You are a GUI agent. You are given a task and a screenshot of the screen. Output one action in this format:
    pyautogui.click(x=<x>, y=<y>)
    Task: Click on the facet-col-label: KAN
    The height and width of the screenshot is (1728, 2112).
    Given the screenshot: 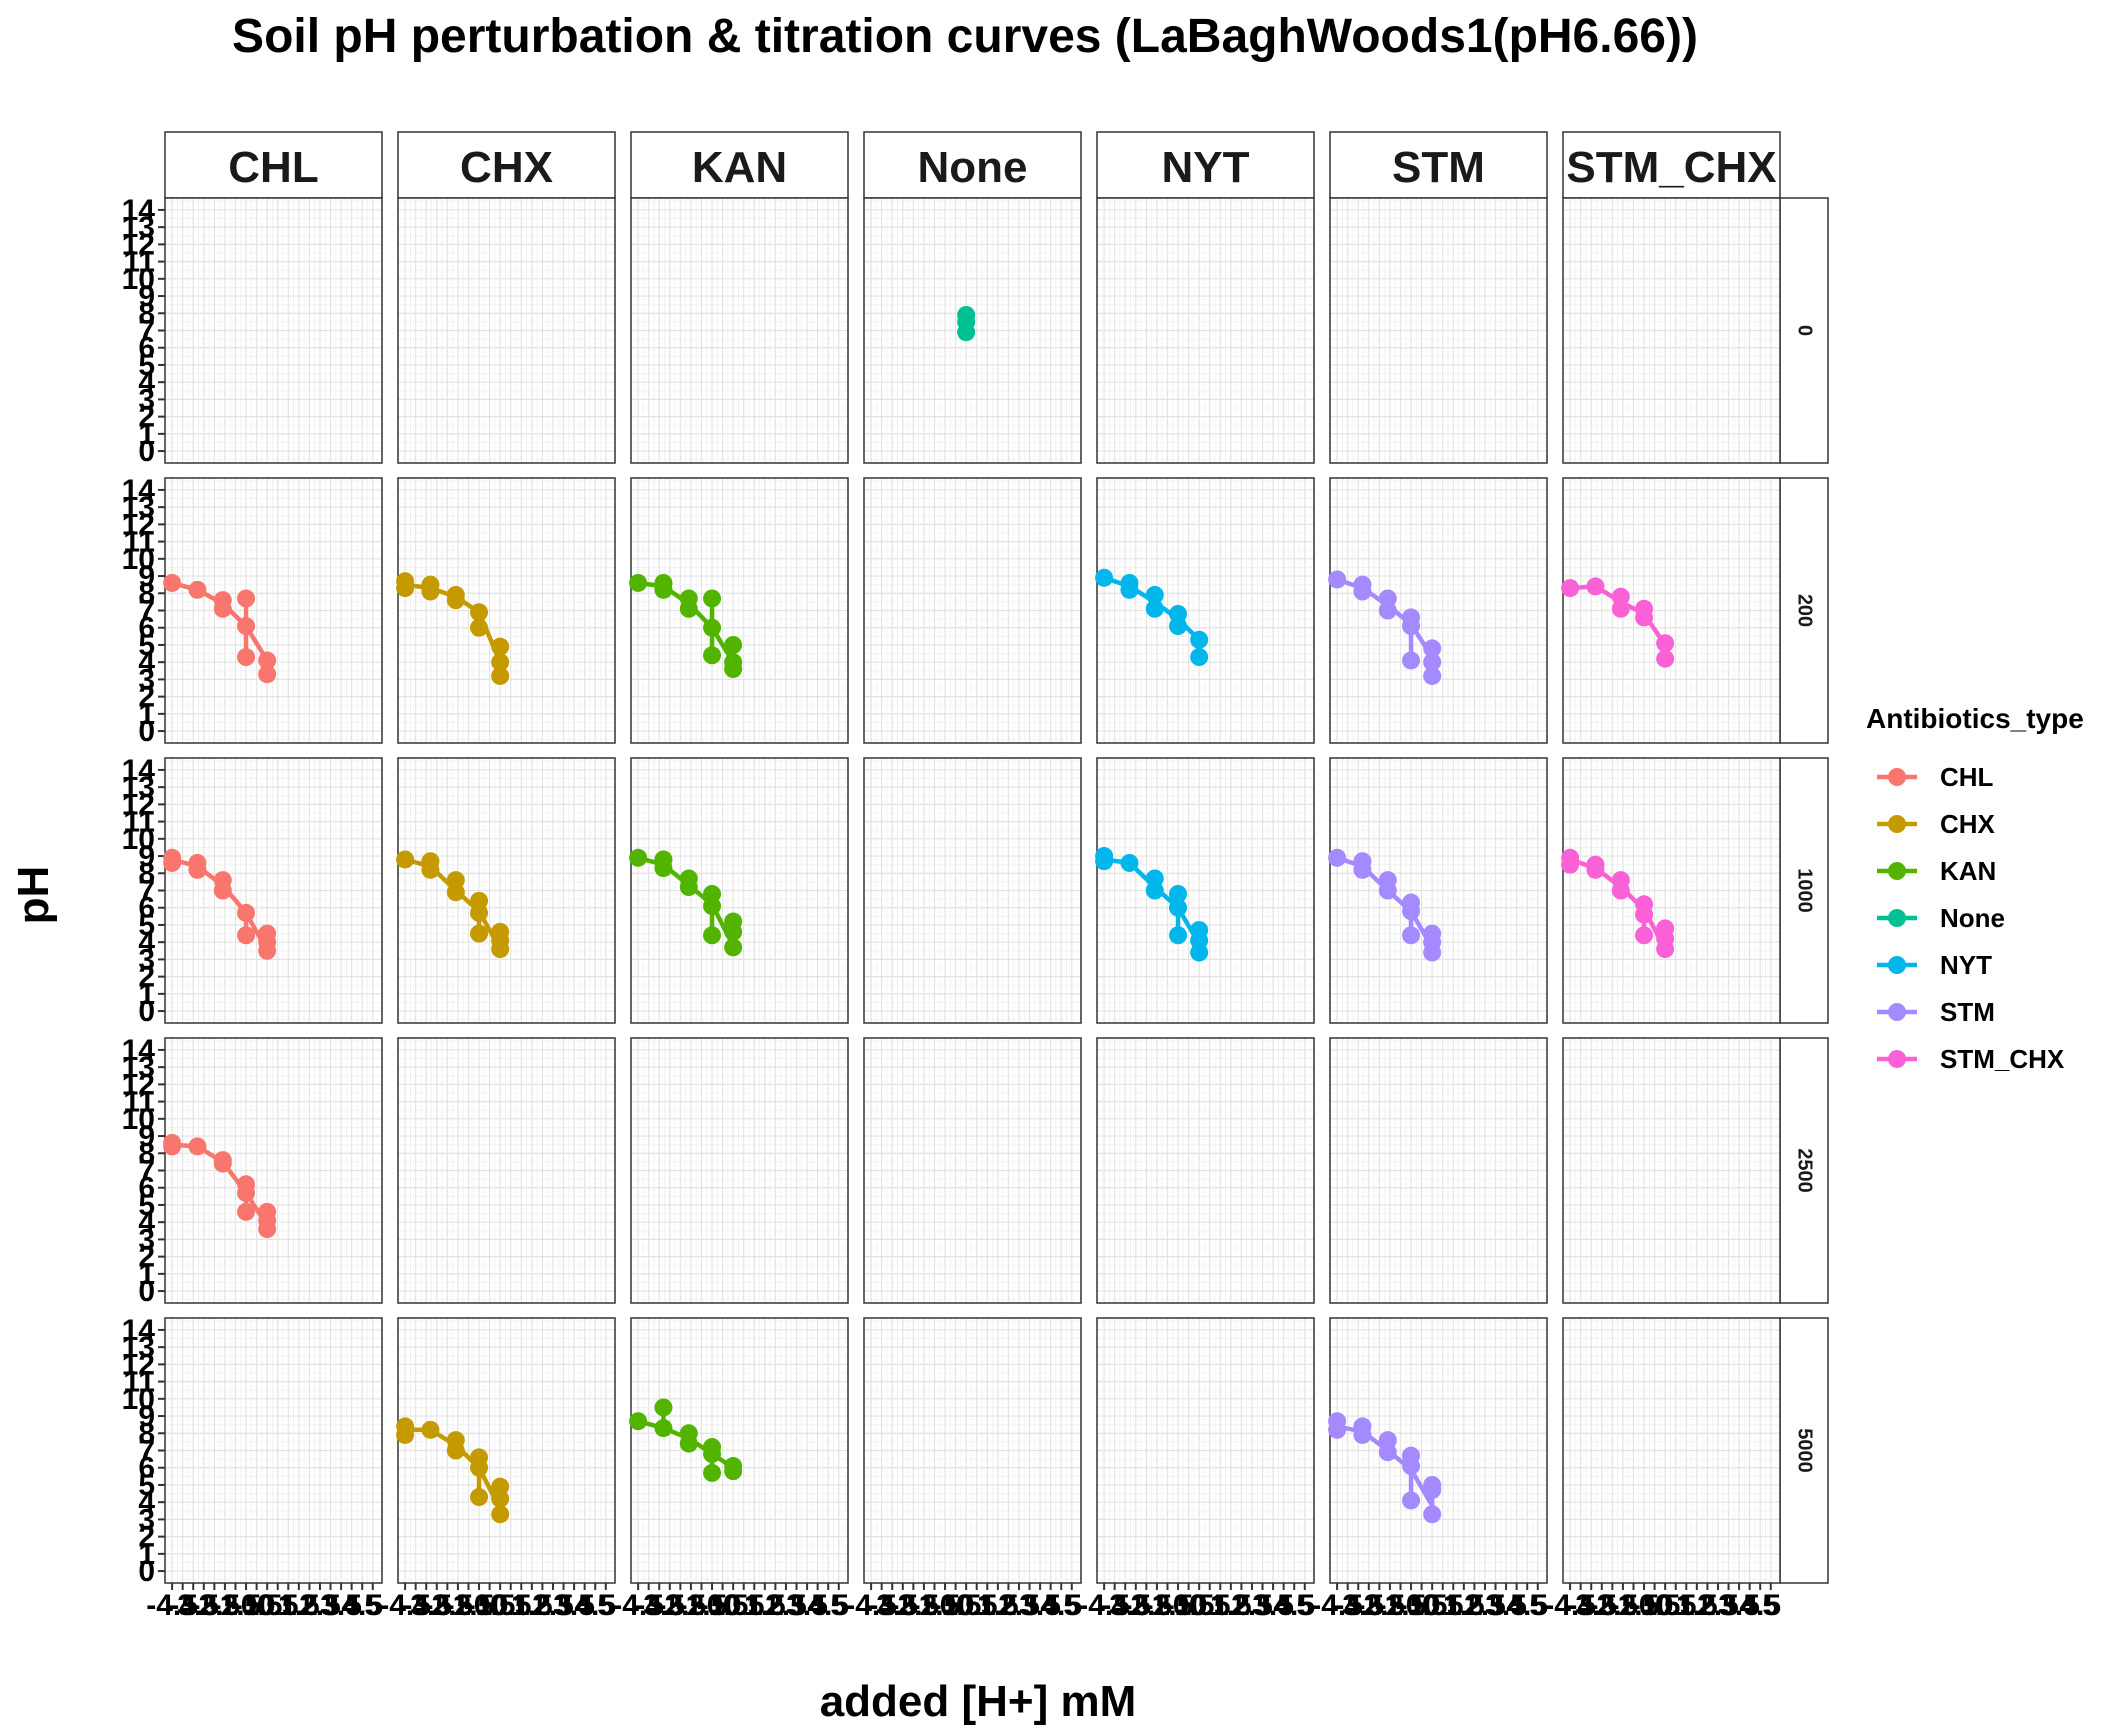 What is the action you would take?
    pyautogui.click(x=739, y=167)
    